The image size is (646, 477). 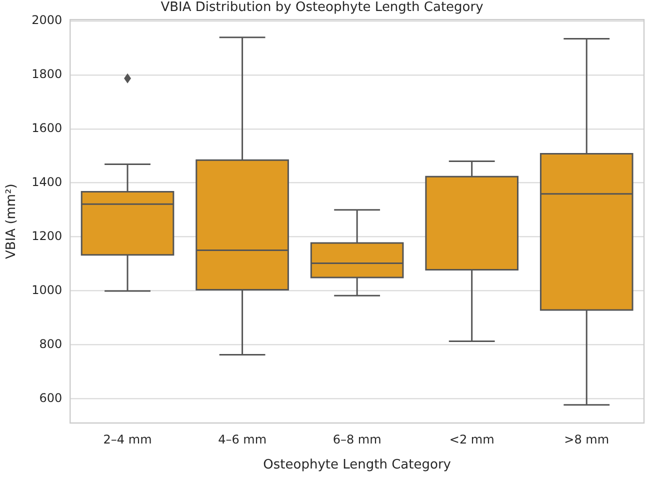 What do you see at coordinates (47, 181) in the screenshot?
I see `y-tick-label: 1400` at bounding box center [47, 181].